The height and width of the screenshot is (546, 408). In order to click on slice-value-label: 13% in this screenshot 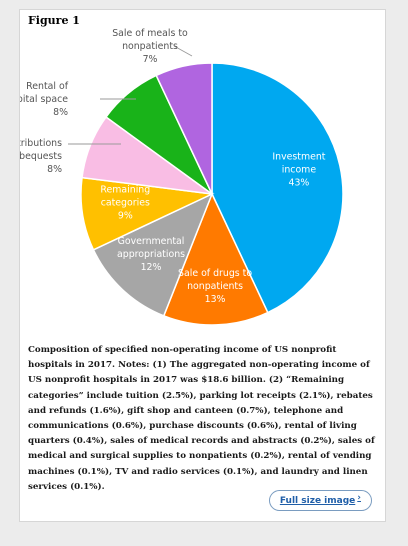, I will do `click(215, 299)`.